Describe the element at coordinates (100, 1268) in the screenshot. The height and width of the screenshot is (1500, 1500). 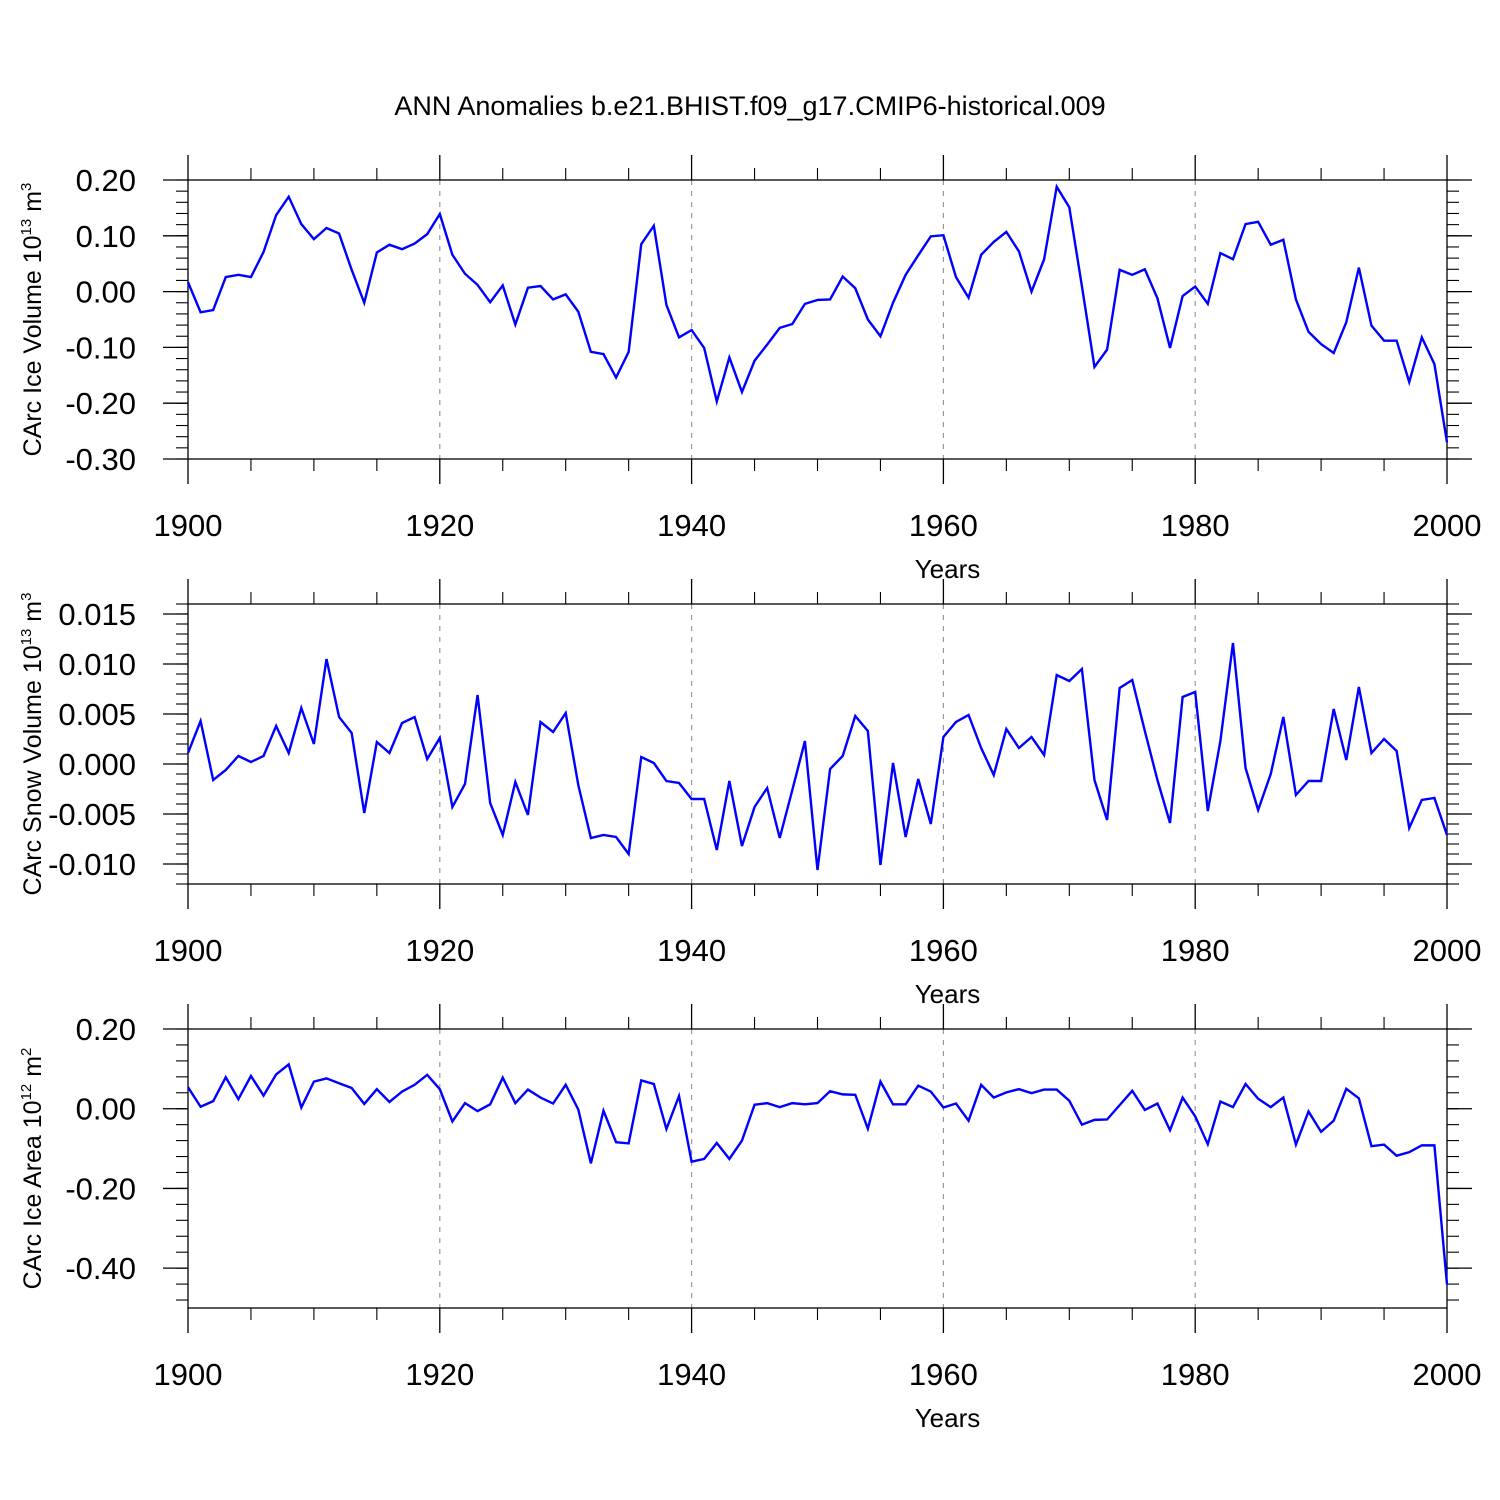
I see `y-tick-label: -0.40` at that location.